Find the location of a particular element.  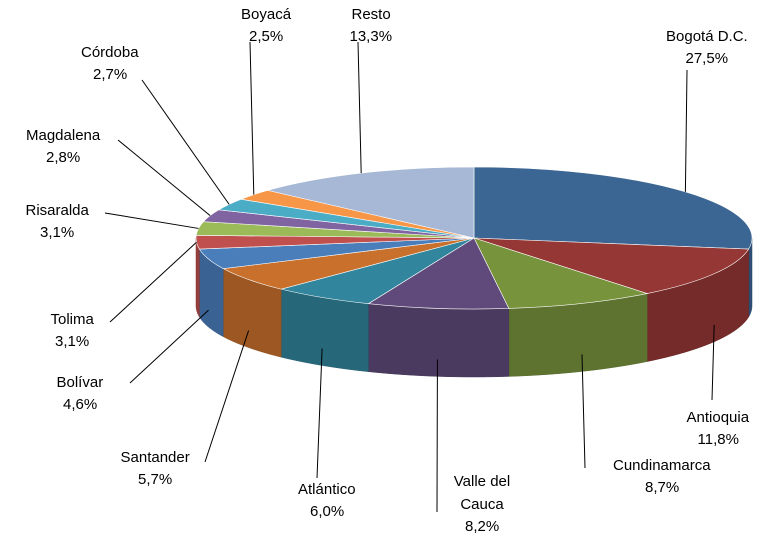

value-label: 6,0% is located at coordinates (327, 511).